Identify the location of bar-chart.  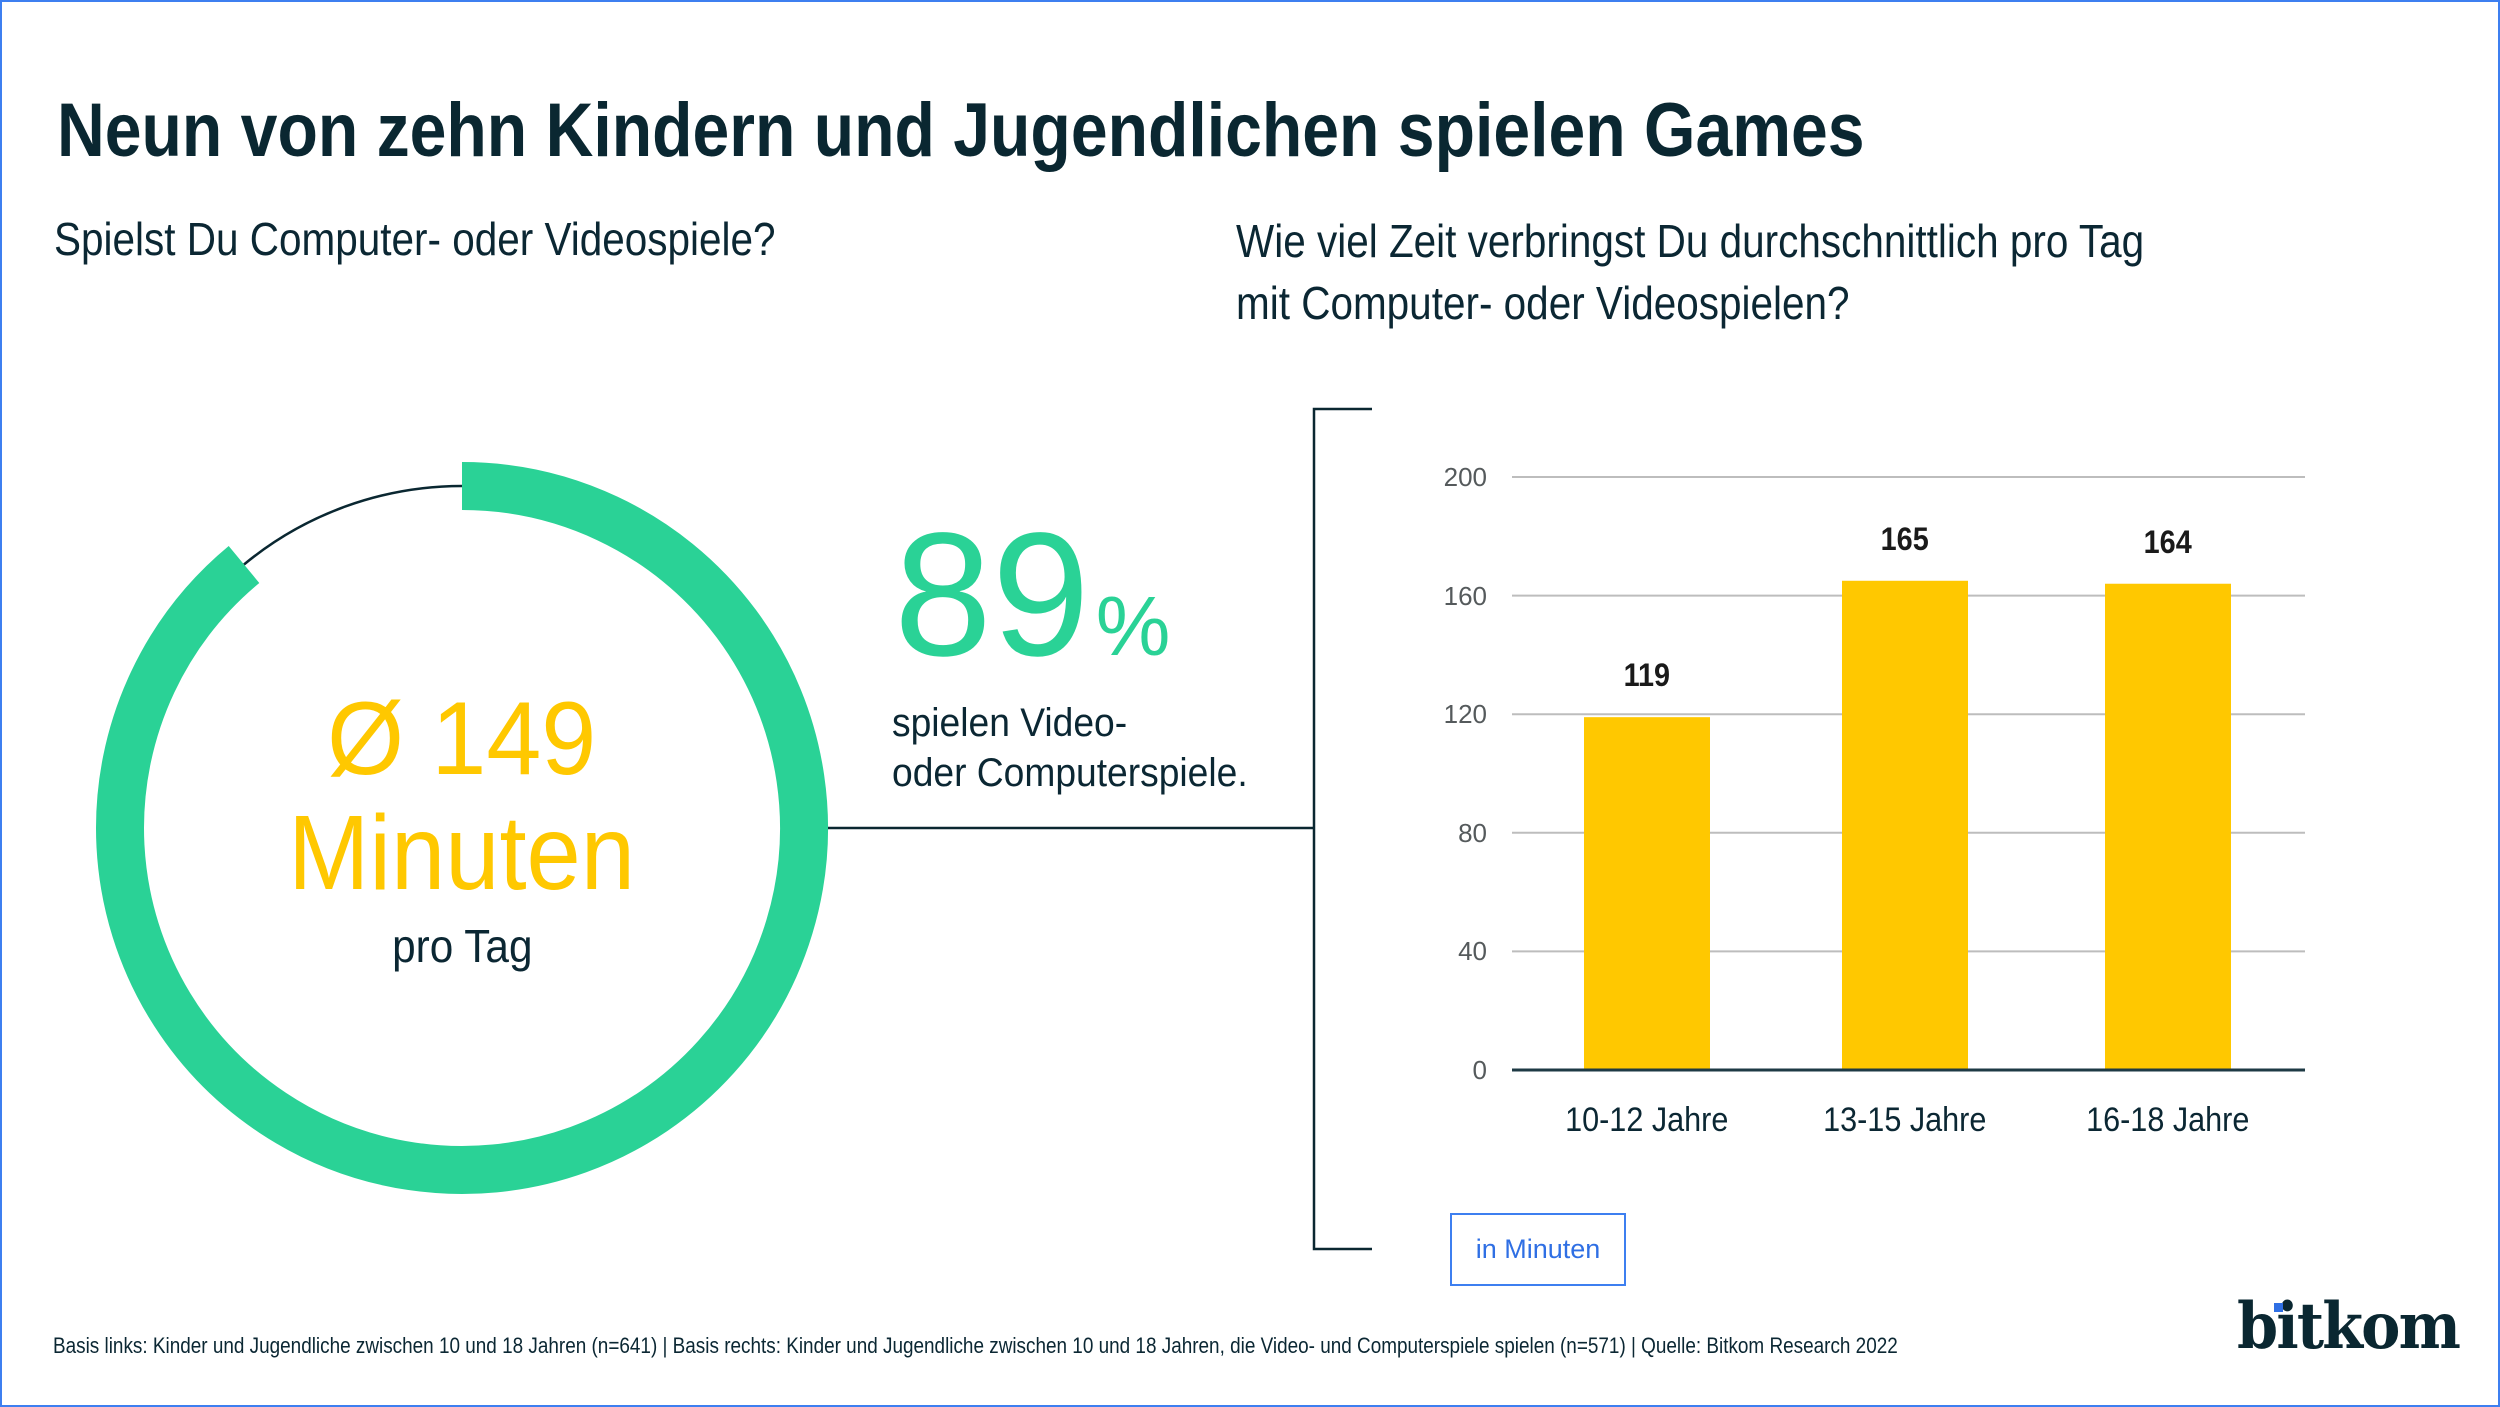
(1908, 774).